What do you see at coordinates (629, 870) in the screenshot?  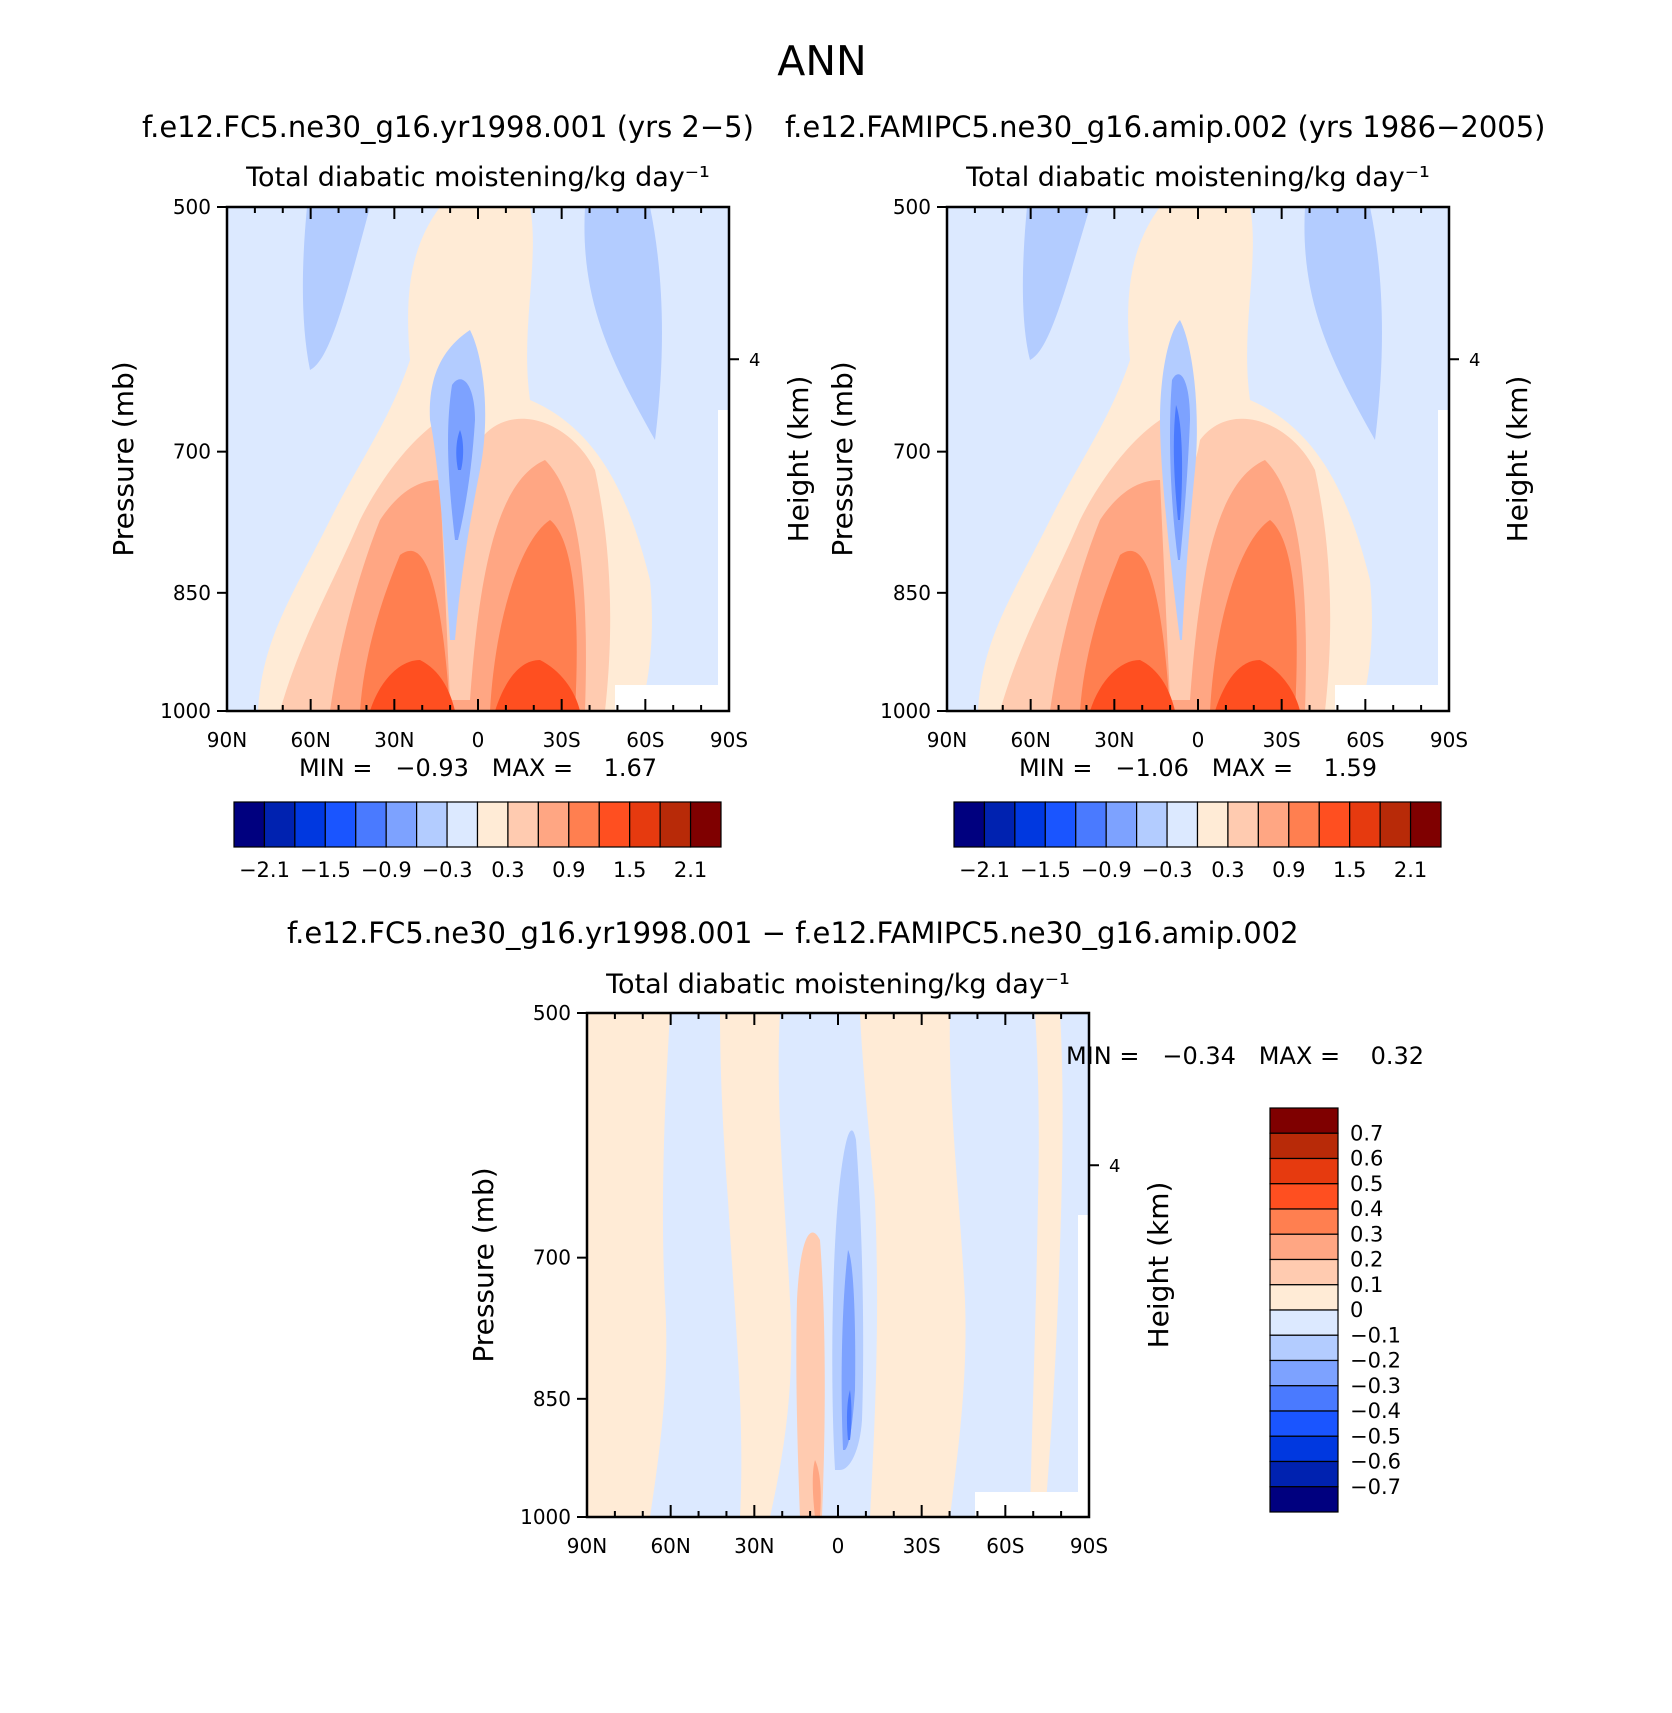 I see `colorbar-label: 1.5` at bounding box center [629, 870].